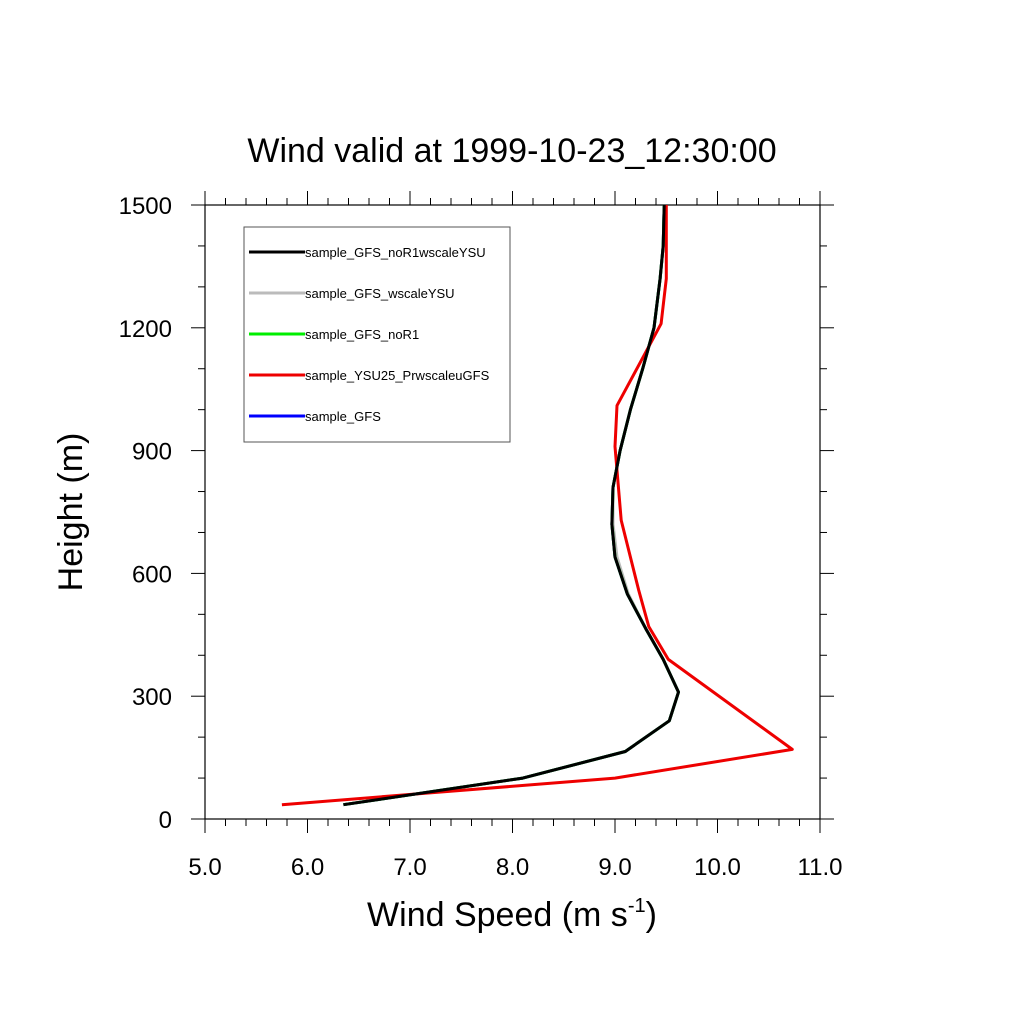 This screenshot has height=1029, width=1024. What do you see at coordinates (395, 252) in the screenshot?
I see `legend-label: sample_GFS_noR1wscaleYSU` at bounding box center [395, 252].